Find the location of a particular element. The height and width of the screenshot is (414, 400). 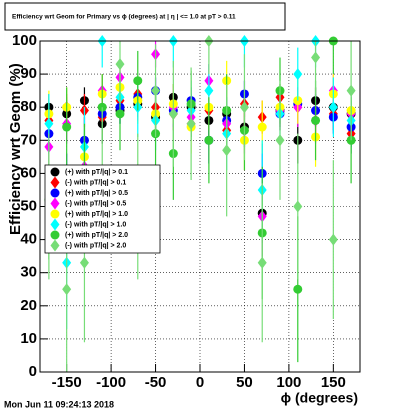

title-box is located at coordinates (145, 16).